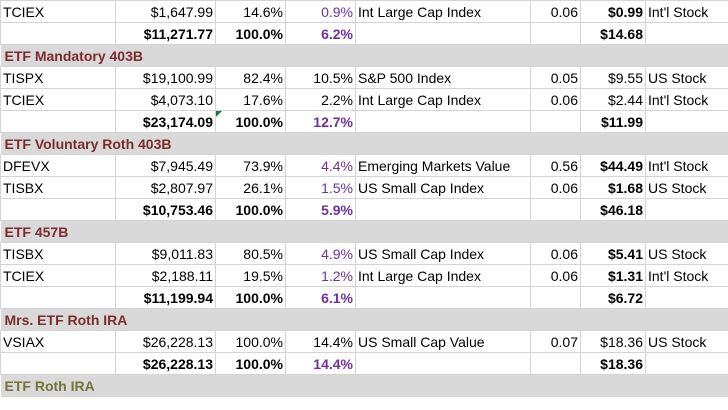 This screenshot has width=728, height=410. Describe the element at coordinates (320, 11) in the screenshot. I see `portfolio-pct-cell: 0.9%` at that location.